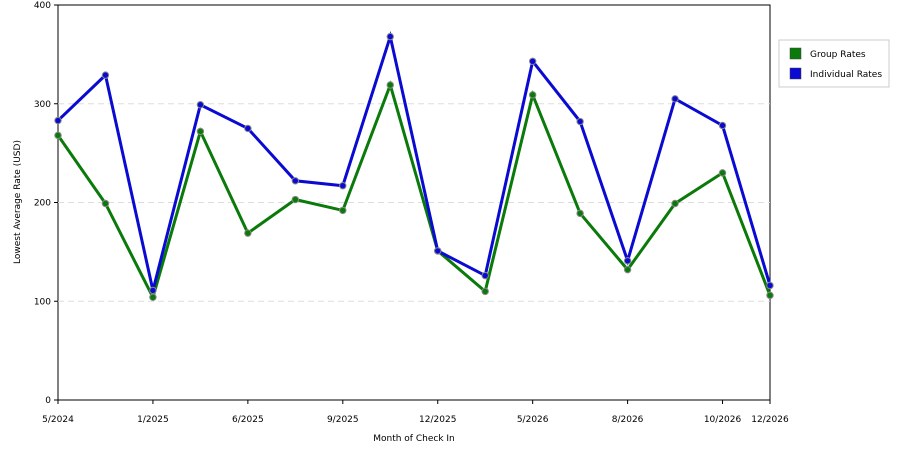 This screenshot has width=900, height=454. Describe the element at coordinates (628, 420) in the screenshot. I see `x-tick-label: 8/2026` at that location.